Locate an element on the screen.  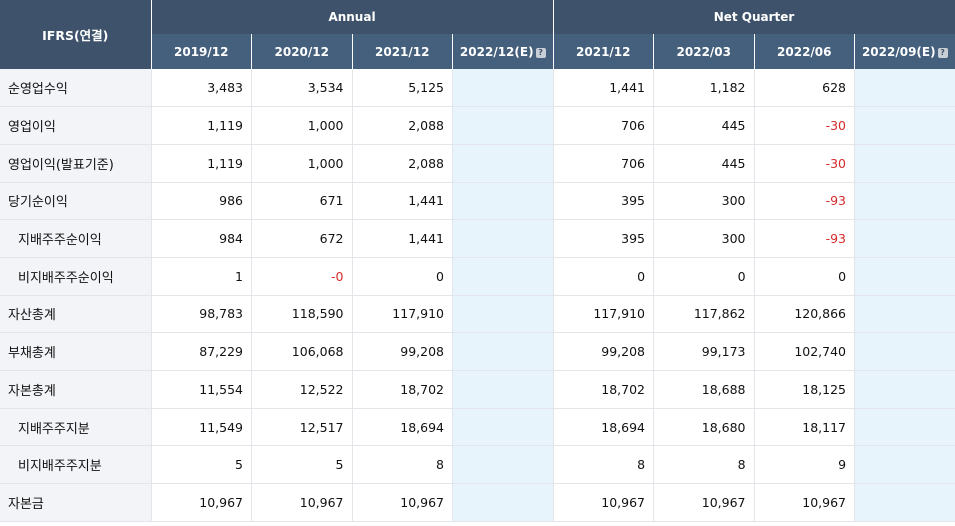
row-label: 자산총계 is located at coordinates (76, 314).